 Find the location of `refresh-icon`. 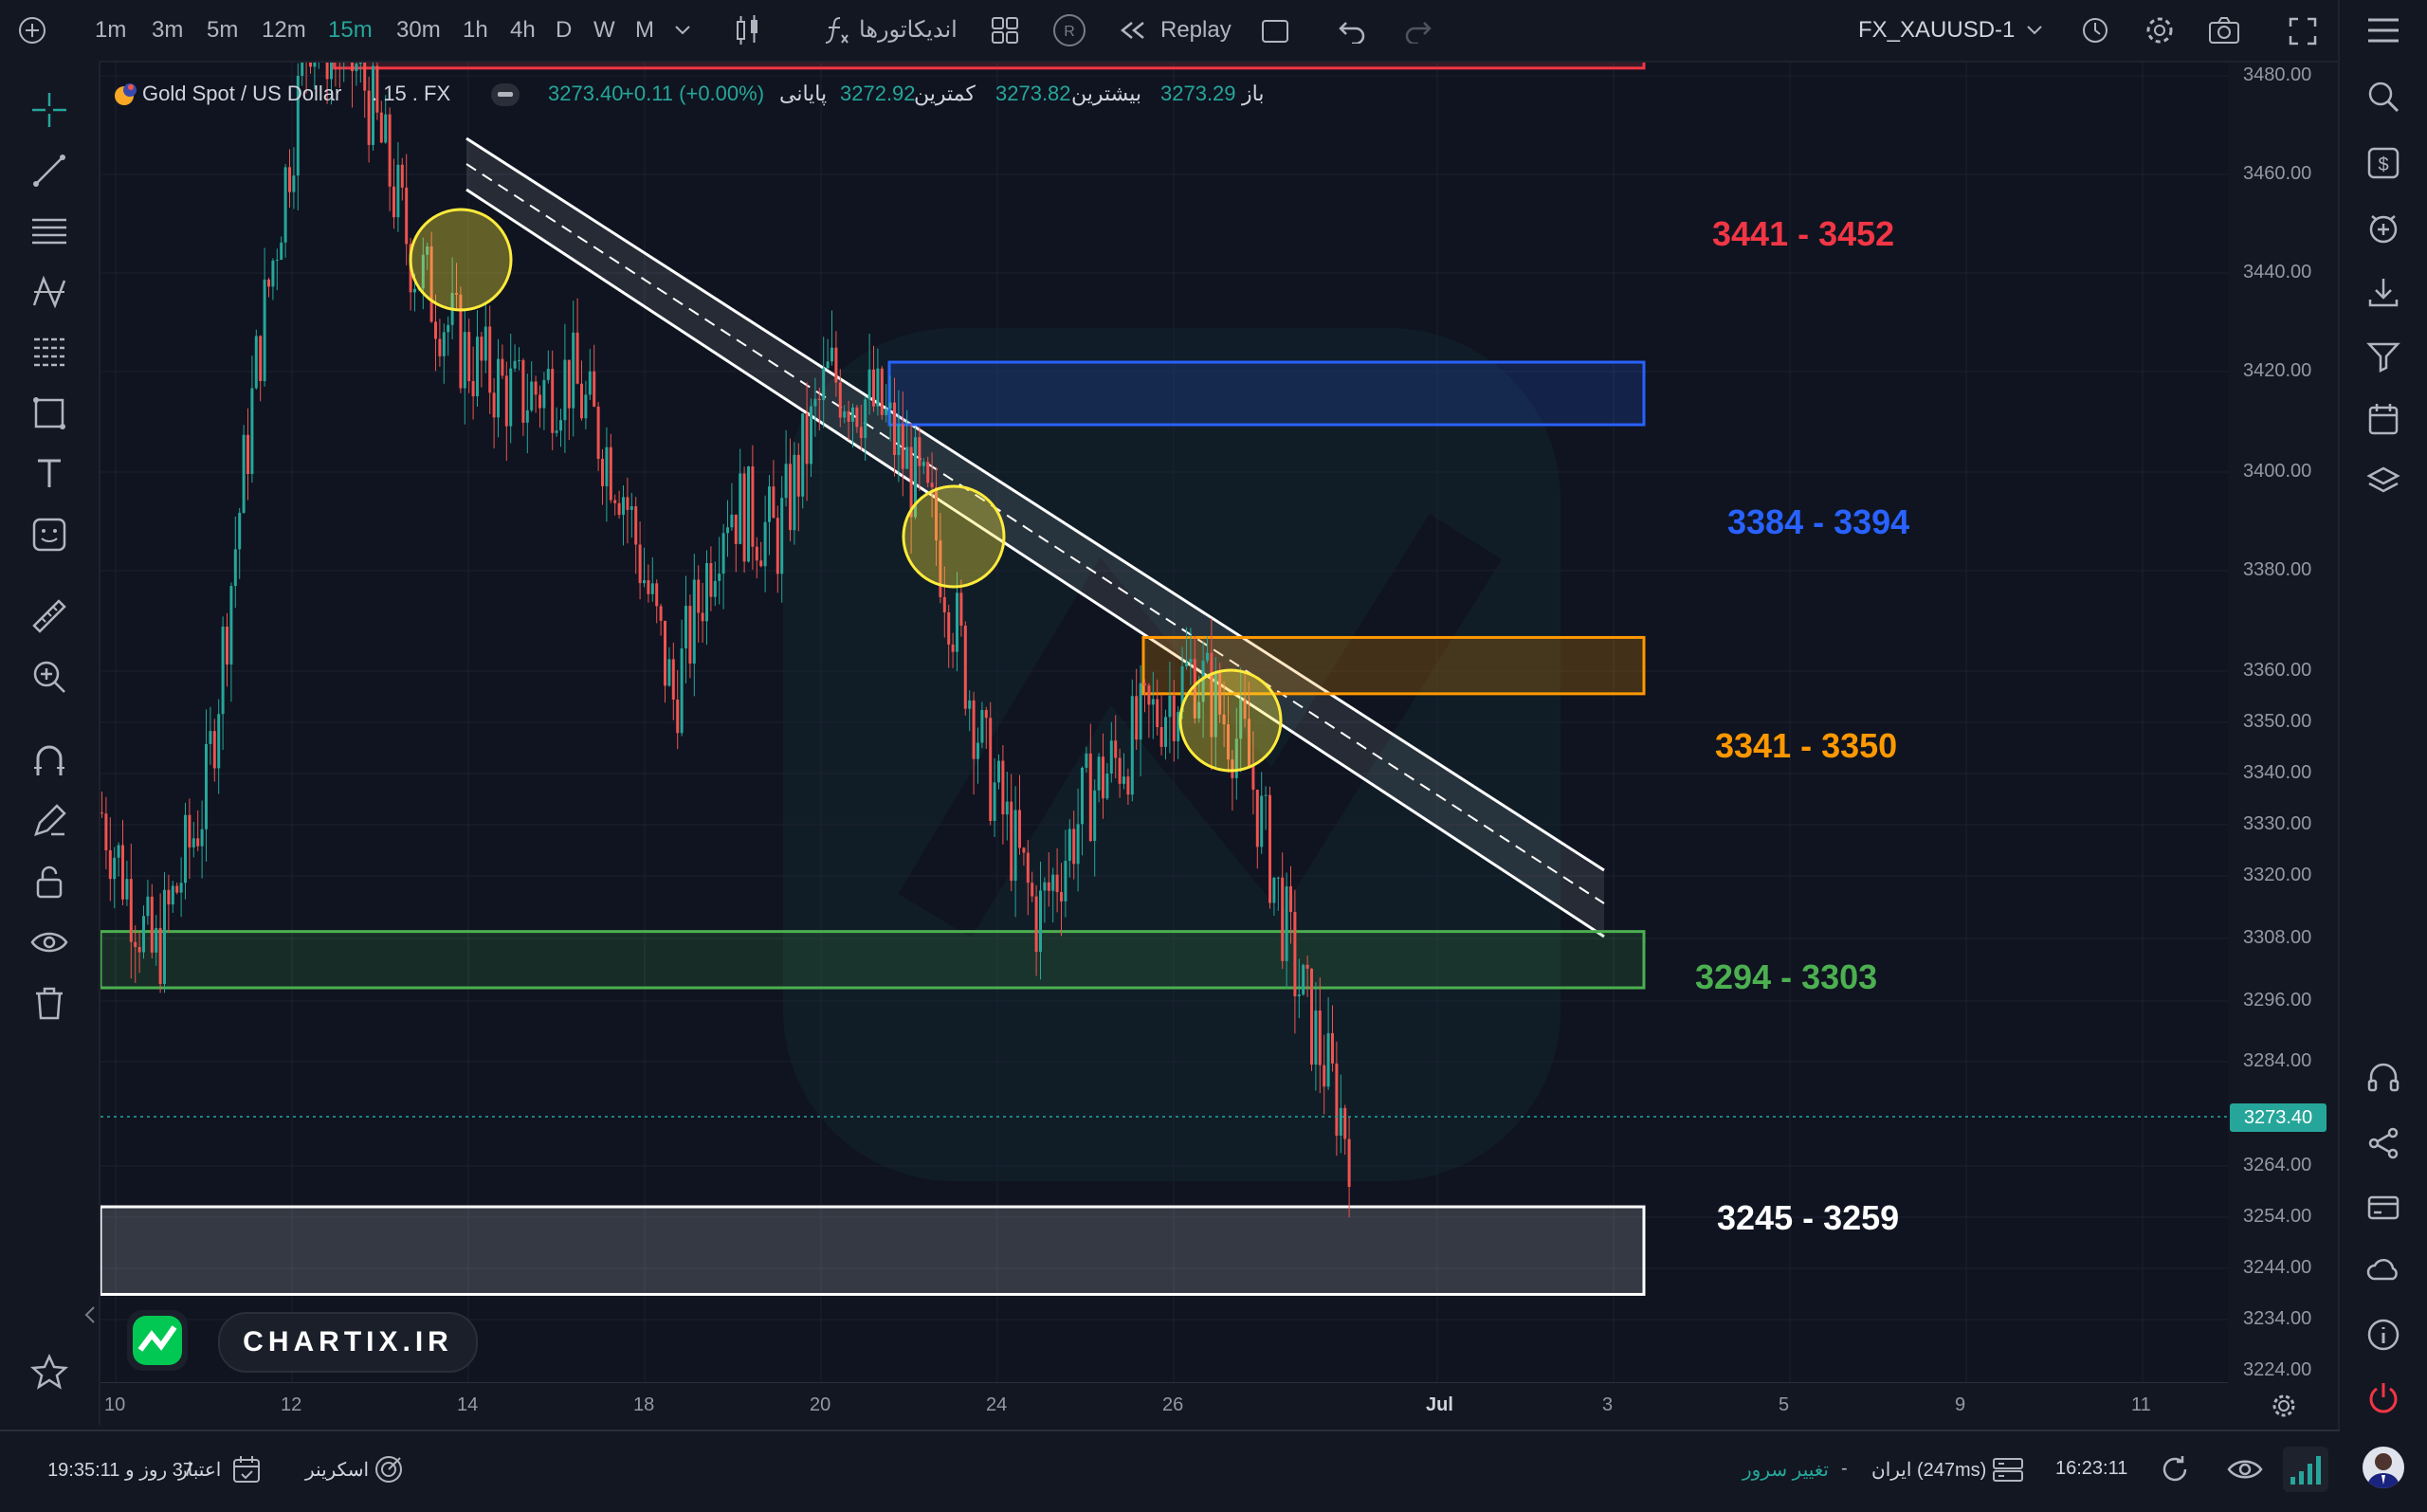

refresh-icon is located at coordinates (2175, 1469).